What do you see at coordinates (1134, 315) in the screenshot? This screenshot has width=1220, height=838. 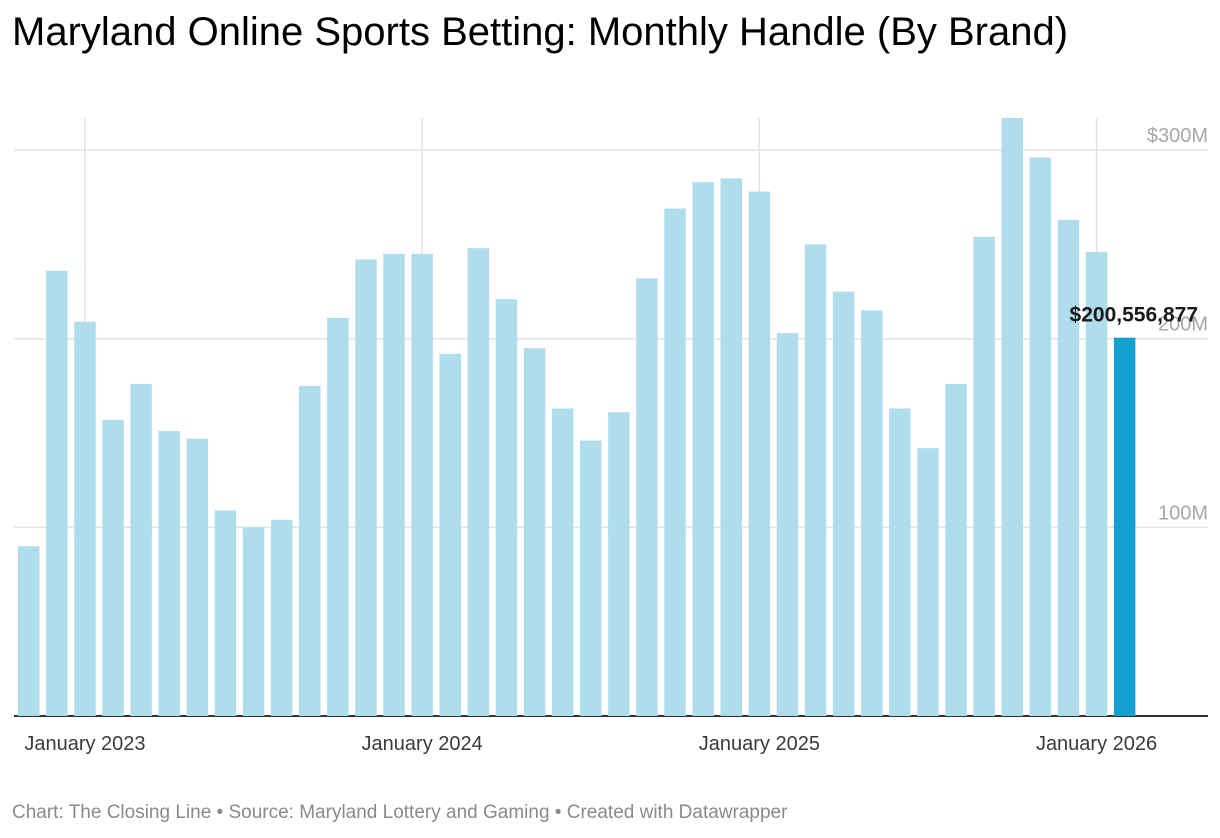 I see `highlight-value-label: $200,556,877` at bounding box center [1134, 315].